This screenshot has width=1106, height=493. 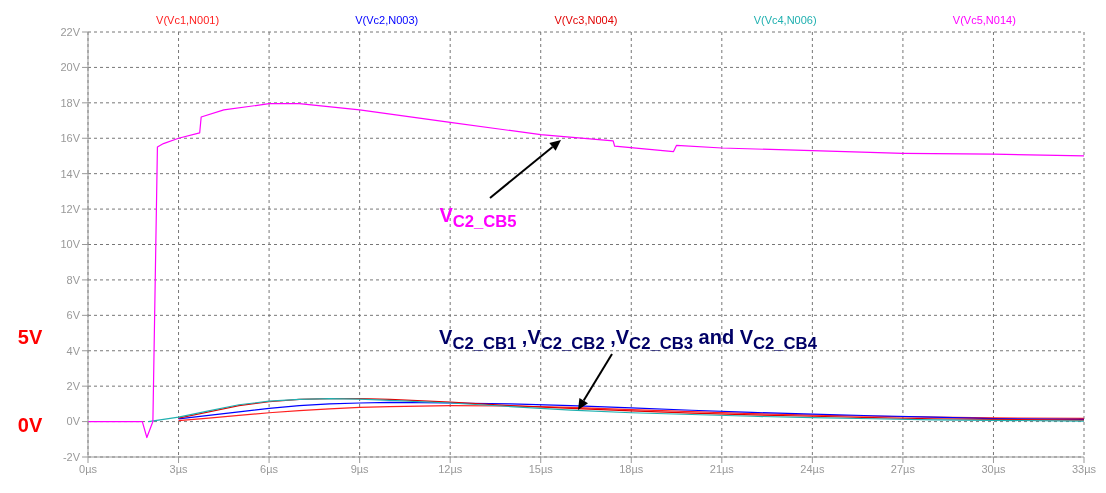 I want to click on y-tick-label: 18V, so click(x=70, y=102).